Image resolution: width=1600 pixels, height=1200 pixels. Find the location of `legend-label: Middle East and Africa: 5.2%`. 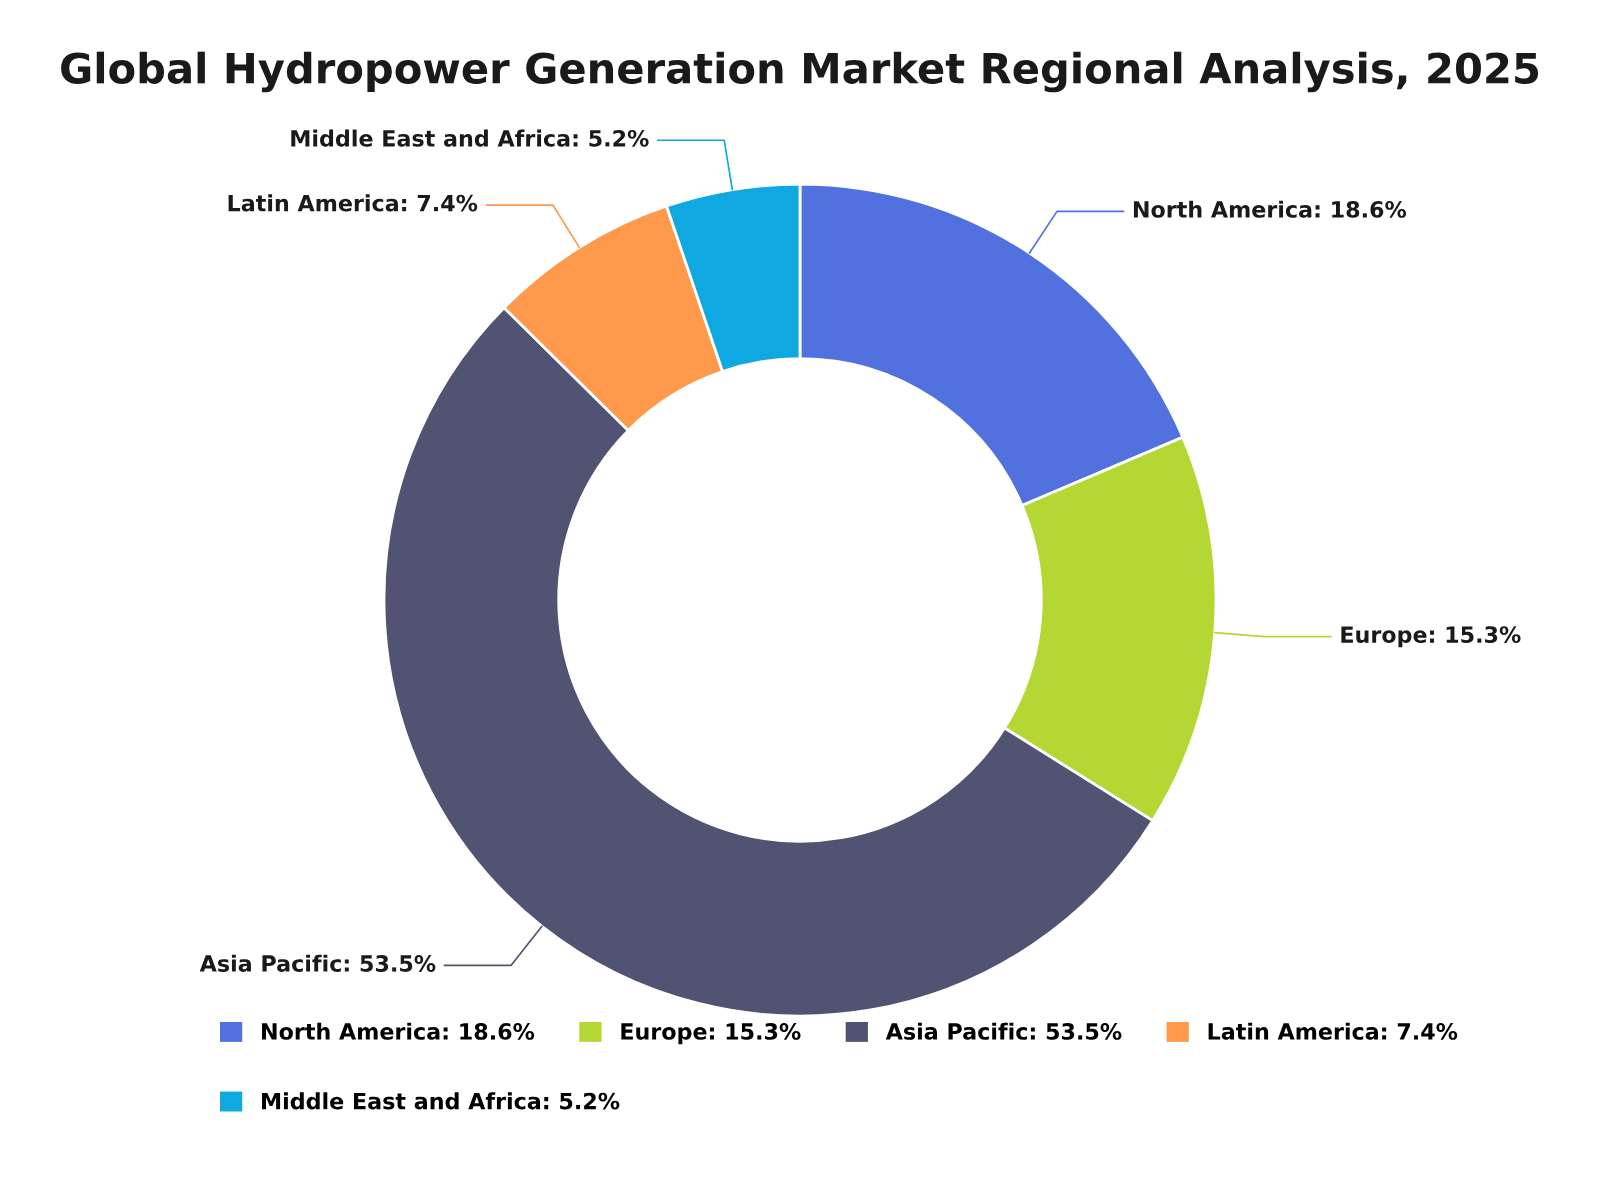

legend-label: Middle East and Africa: 5.2% is located at coordinates (441, 1101).